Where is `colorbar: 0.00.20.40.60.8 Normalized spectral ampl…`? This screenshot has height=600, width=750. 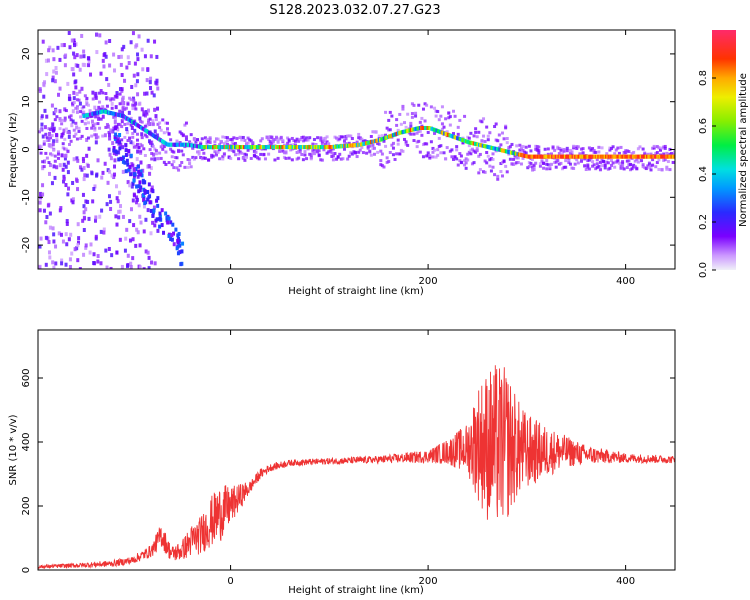 colorbar: 0.00.20.40.60.8 Normalized spectral ampl… is located at coordinates (723, 154).